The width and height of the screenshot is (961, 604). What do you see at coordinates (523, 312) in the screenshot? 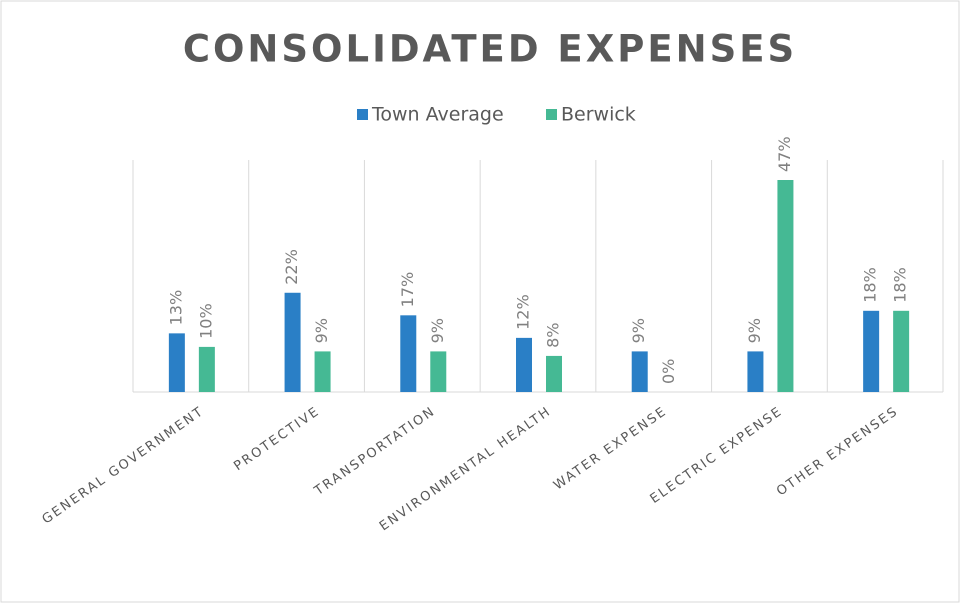
I see `data-label: 12%` at bounding box center [523, 312].